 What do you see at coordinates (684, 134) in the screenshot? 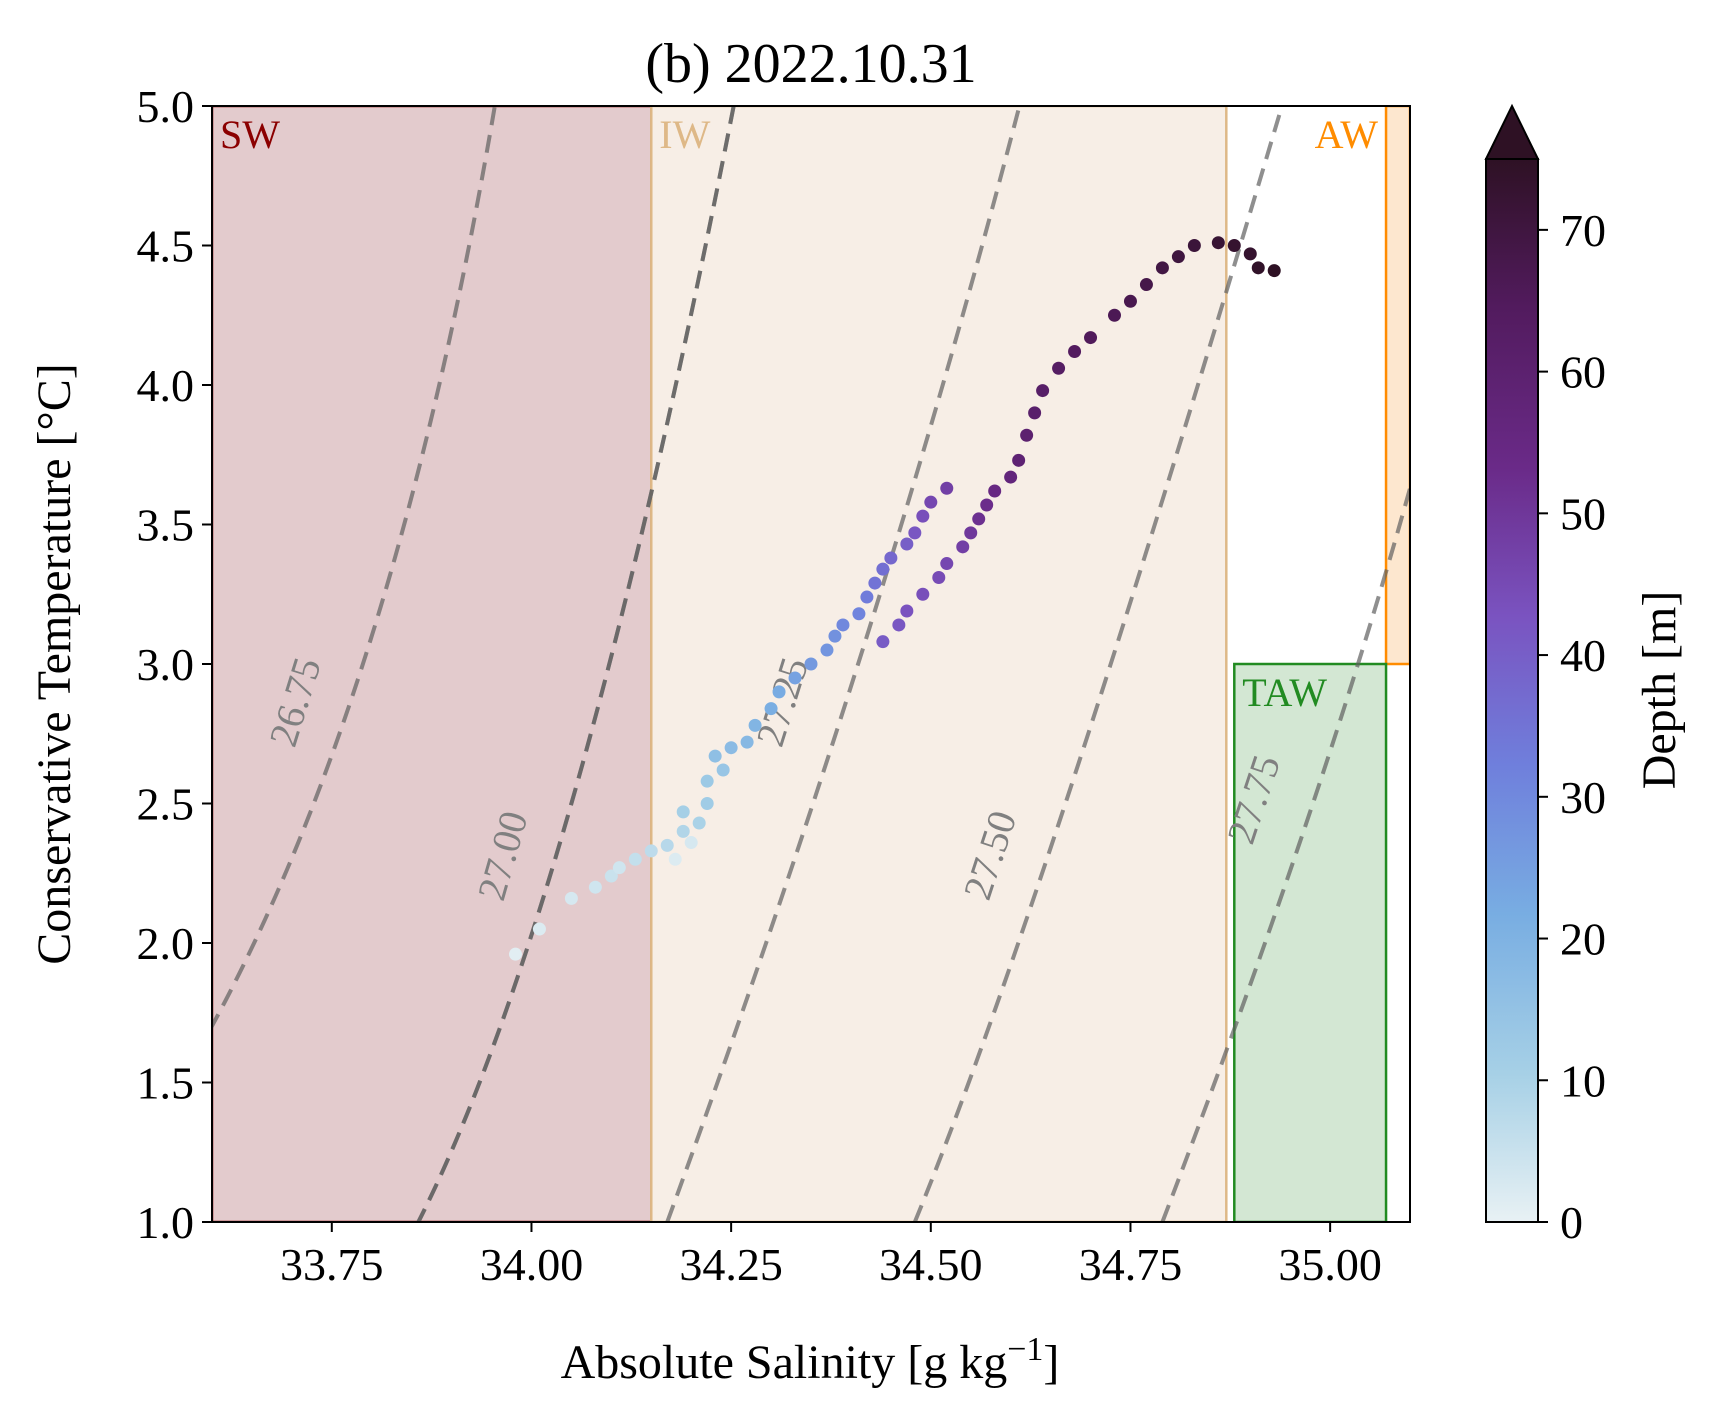
I see `water-mass-label-iw: IW` at bounding box center [684, 134].